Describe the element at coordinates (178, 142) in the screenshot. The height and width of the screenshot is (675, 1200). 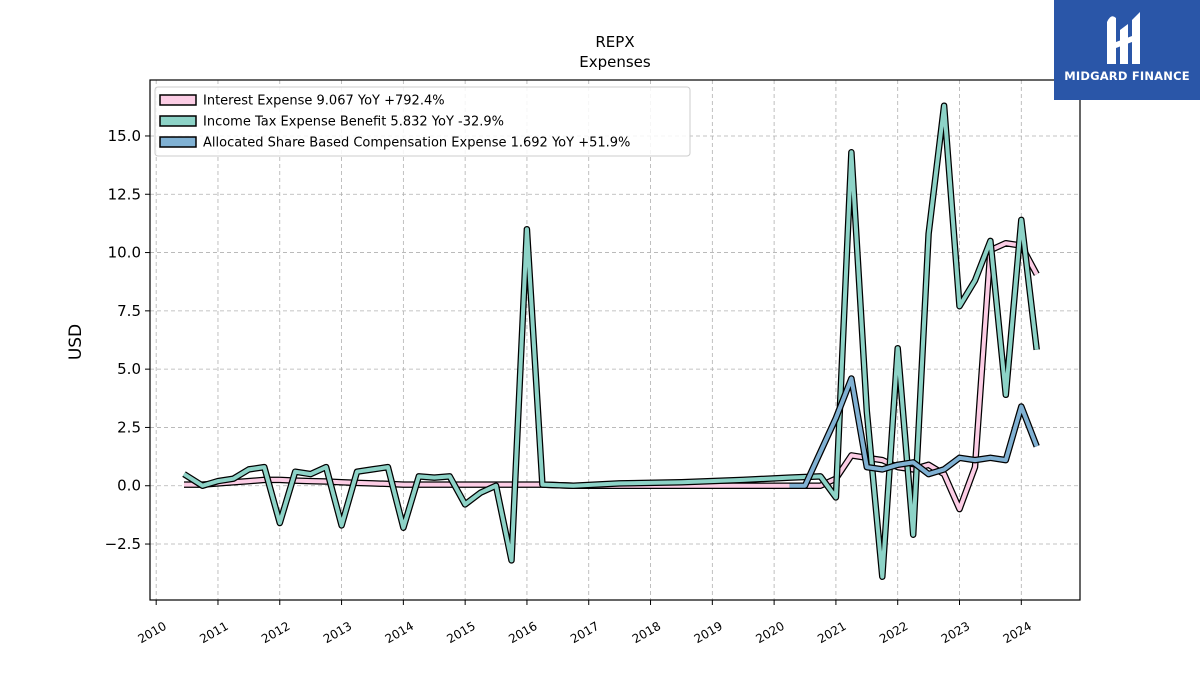
I see `legend-swatch-share-based-comp` at that location.